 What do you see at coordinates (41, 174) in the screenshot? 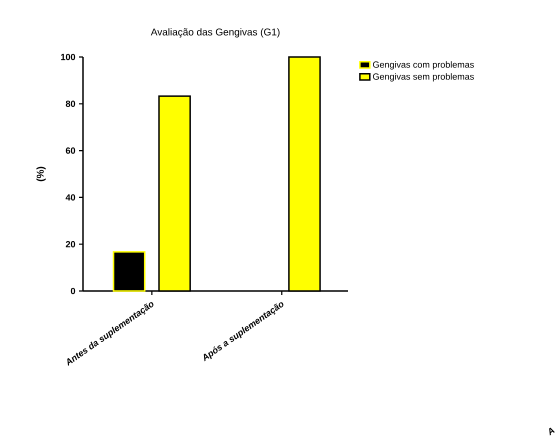
I see `y-axis-title: (%)` at bounding box center [41, 174].